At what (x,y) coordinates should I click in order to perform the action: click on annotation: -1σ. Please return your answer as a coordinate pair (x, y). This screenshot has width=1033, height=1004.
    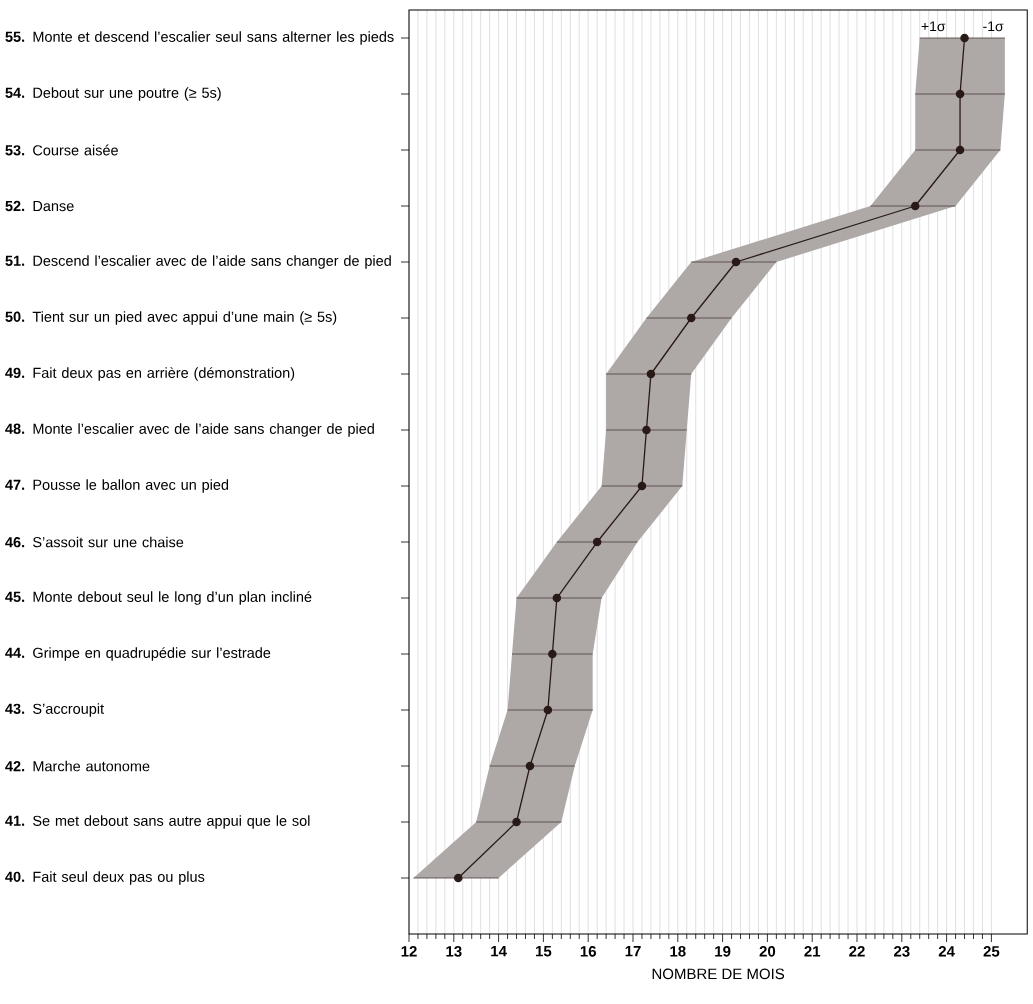
    Looking at the image, I should click on (993, 26).